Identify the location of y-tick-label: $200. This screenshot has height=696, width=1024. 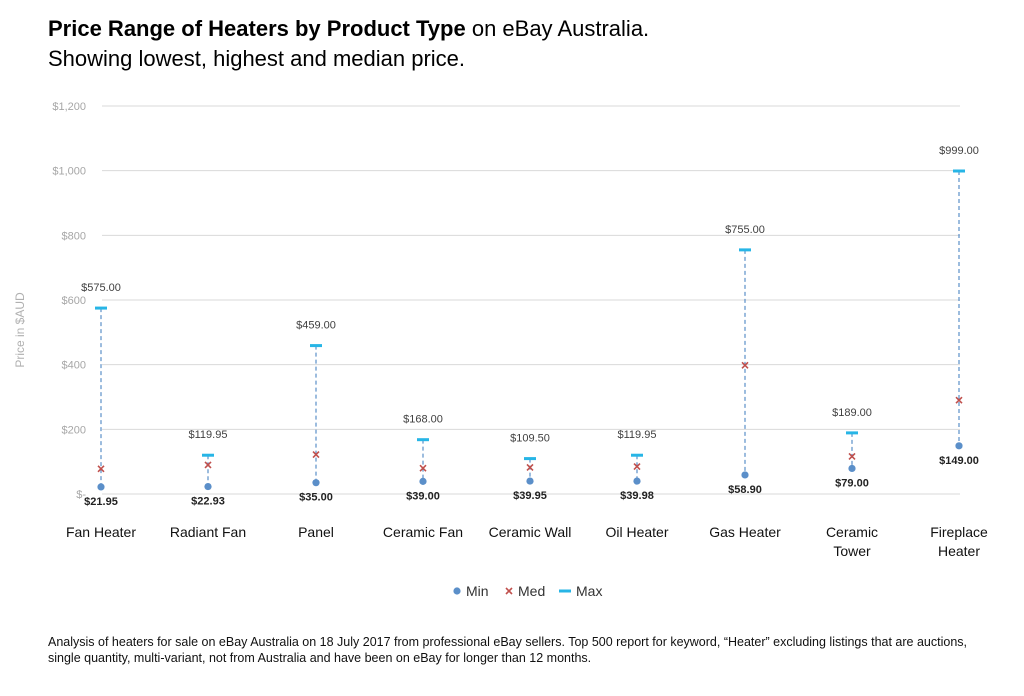
(74, 430).